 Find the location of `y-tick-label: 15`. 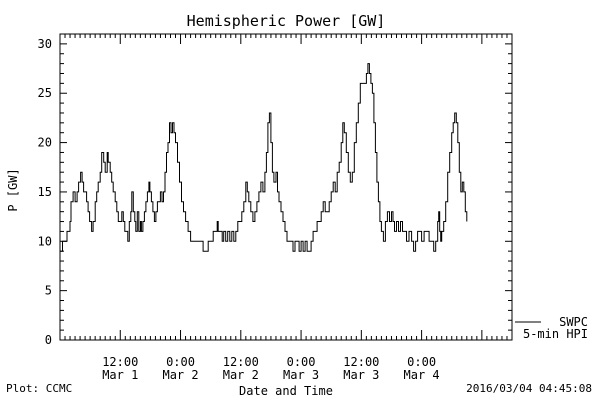

y-tick-label: 15 is located at coordinates (45, 192).